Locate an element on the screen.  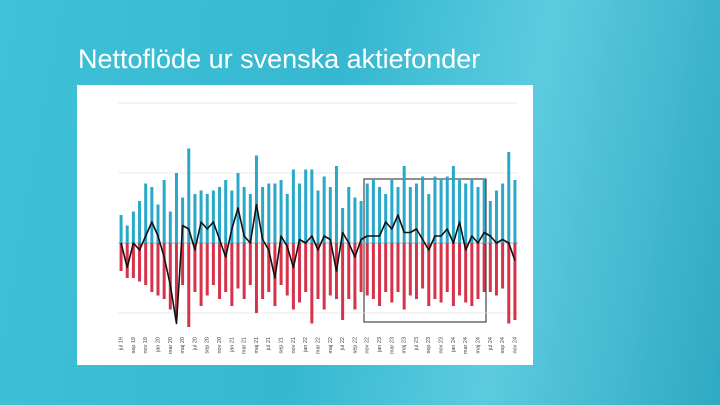
x-tick-label: maj 22 is located at coordinates (331, 345).